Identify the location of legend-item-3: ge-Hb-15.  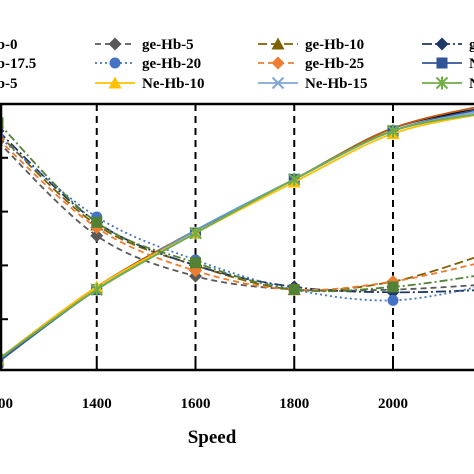
(448, 45).